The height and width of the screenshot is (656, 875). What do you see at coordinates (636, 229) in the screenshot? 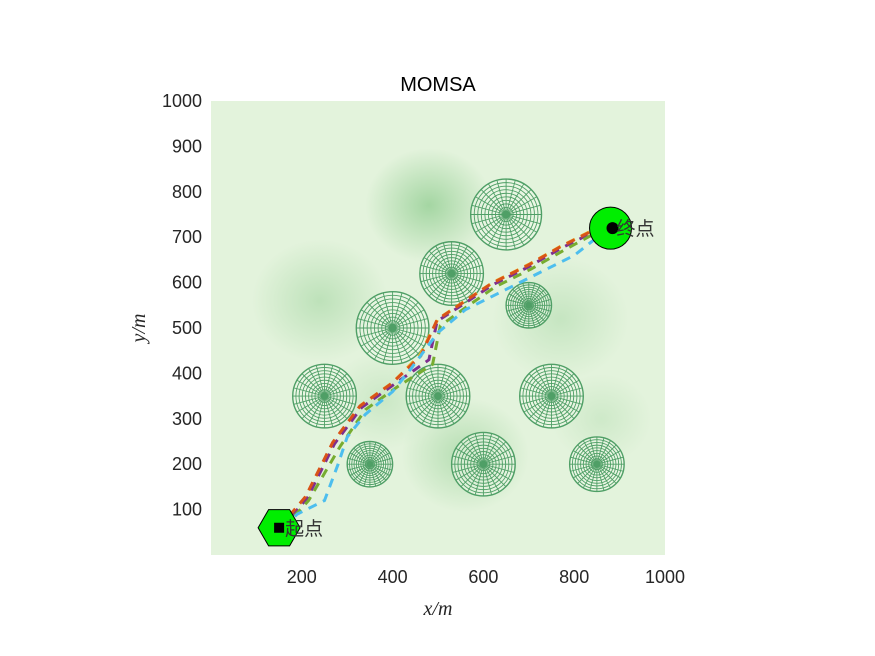
I see `goal-label: 终点` at bounding box center [636, 229].